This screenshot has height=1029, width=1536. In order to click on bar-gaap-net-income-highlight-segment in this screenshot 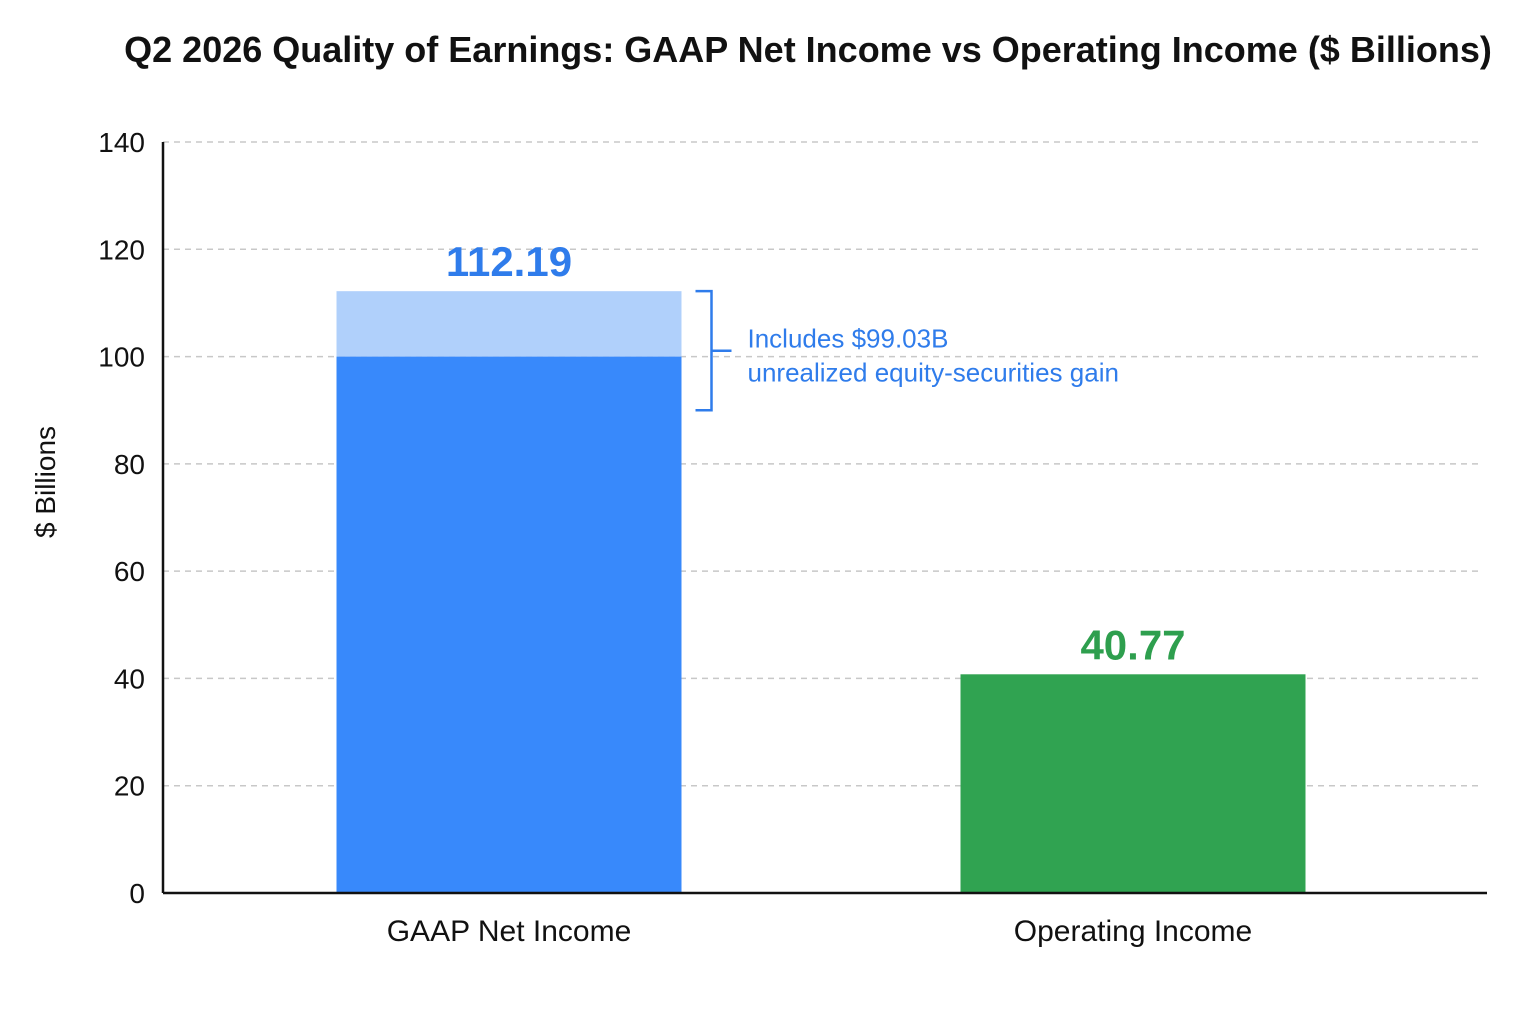, I will do `click(509, 324)`.